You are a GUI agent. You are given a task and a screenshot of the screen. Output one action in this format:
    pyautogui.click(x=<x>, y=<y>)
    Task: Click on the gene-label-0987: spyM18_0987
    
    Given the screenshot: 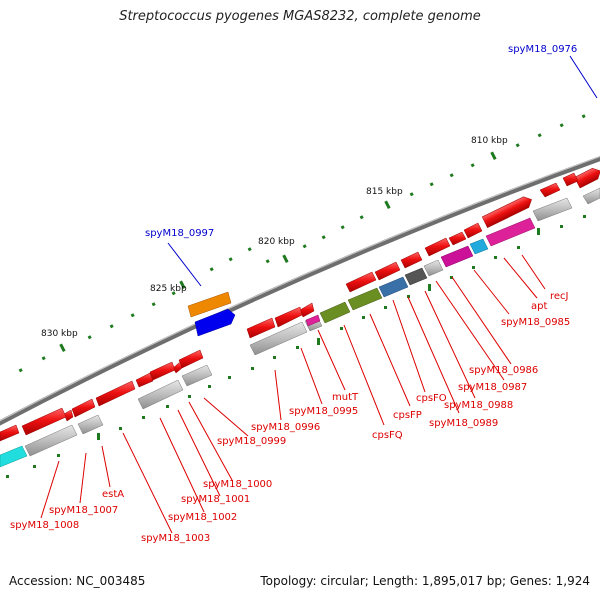 What is the action you would take?
    pyautogui.click(x=492, y=387)
    